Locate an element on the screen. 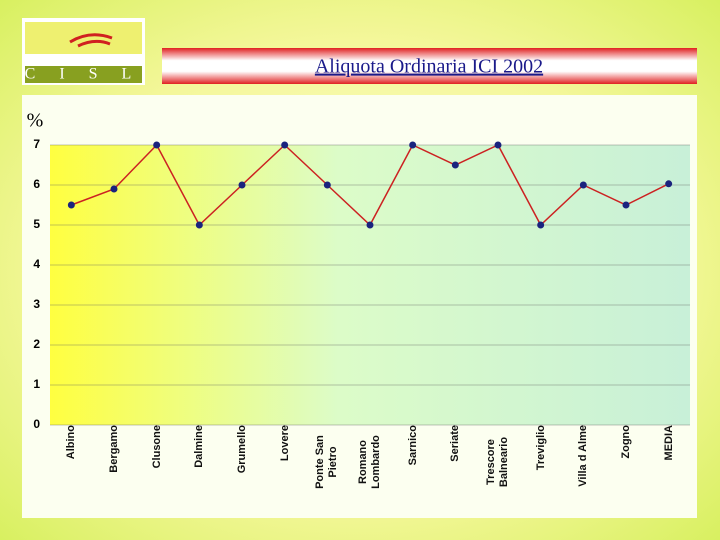  logo-top: BERGAMO is located at coordinates (83, 60).